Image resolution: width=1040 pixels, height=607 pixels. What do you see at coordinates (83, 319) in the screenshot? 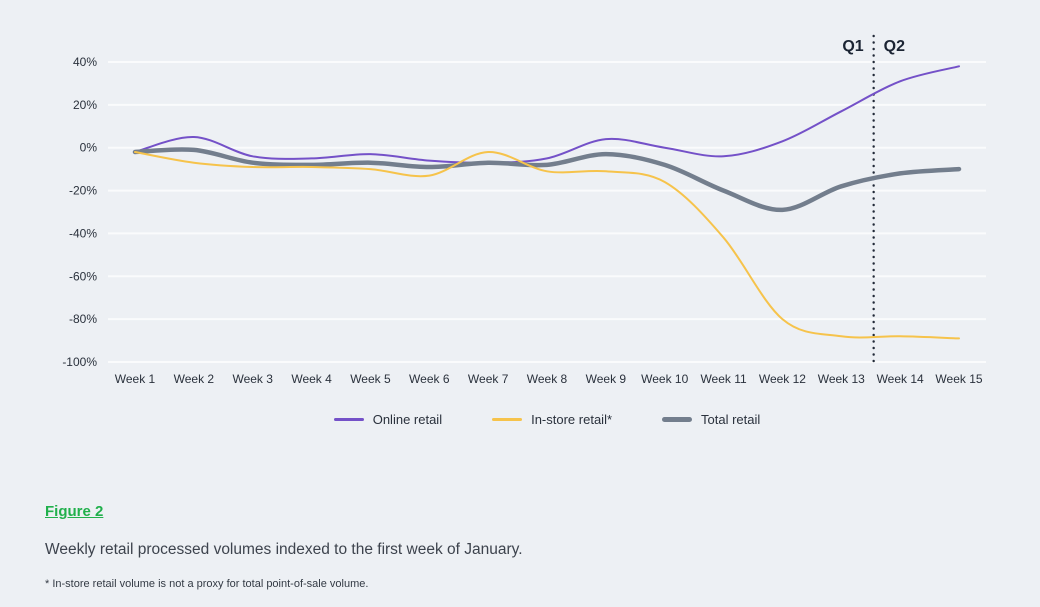
I see `y-axis-tick-label: -80%` at bounding box center [83, 319].